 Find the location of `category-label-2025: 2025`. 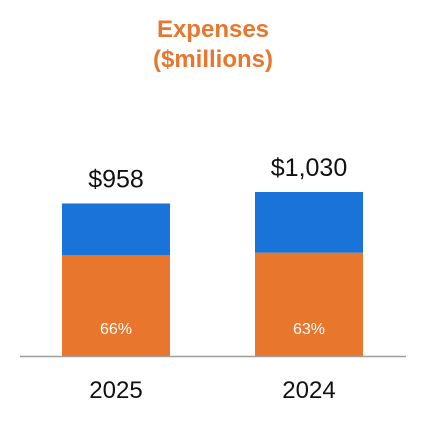

category-label-2025: 2025 is located at coordinates (115, 390).